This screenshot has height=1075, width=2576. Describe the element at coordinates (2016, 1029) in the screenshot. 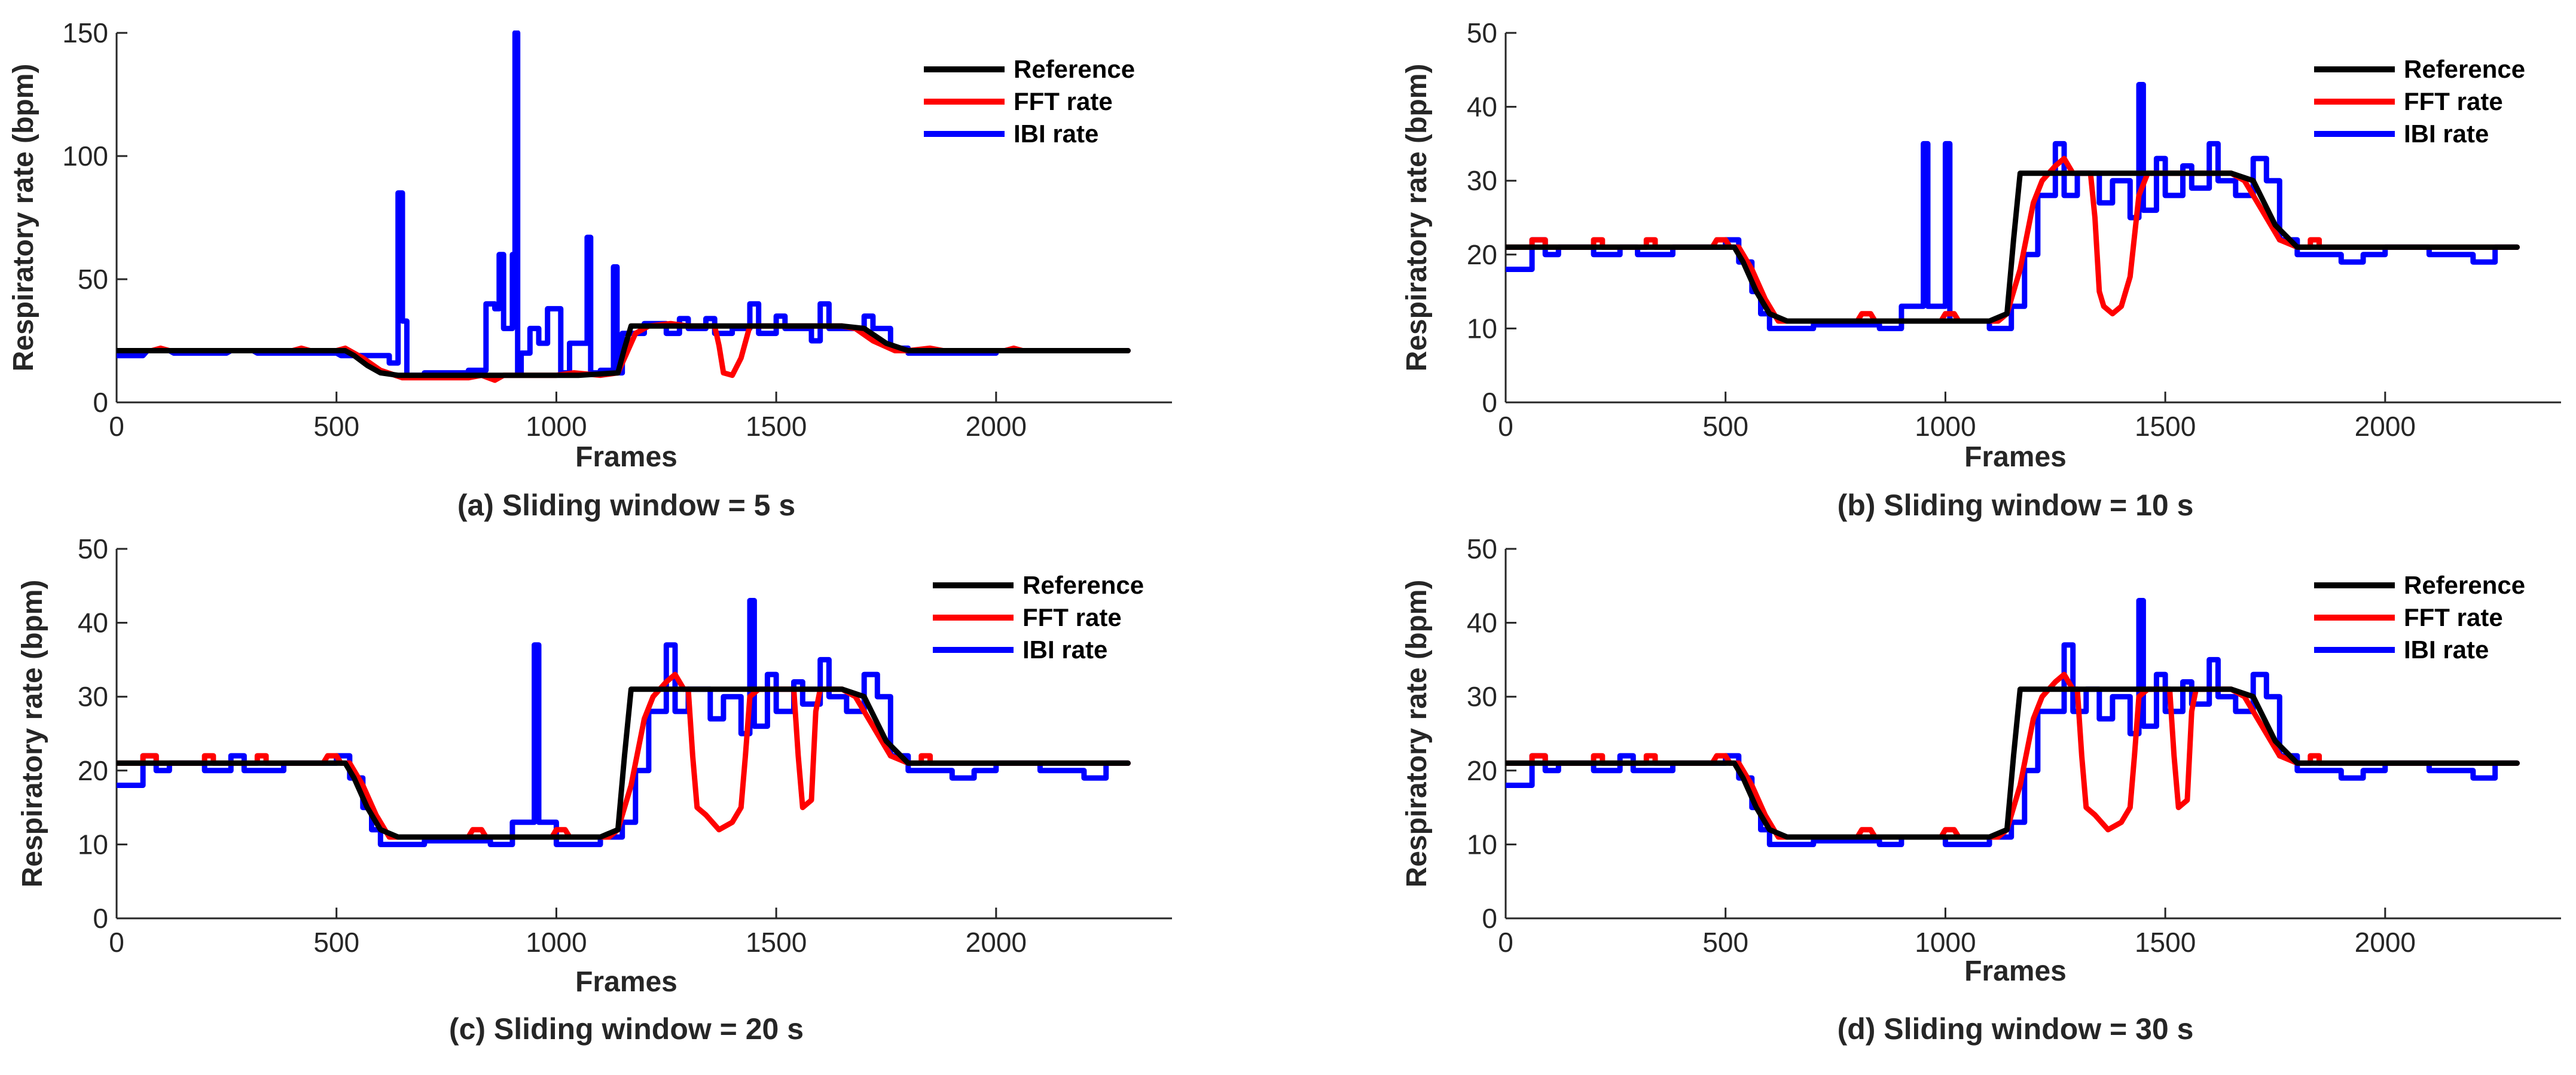

I see `panel-caption: (d) Sliding window = 30 s` at that location.